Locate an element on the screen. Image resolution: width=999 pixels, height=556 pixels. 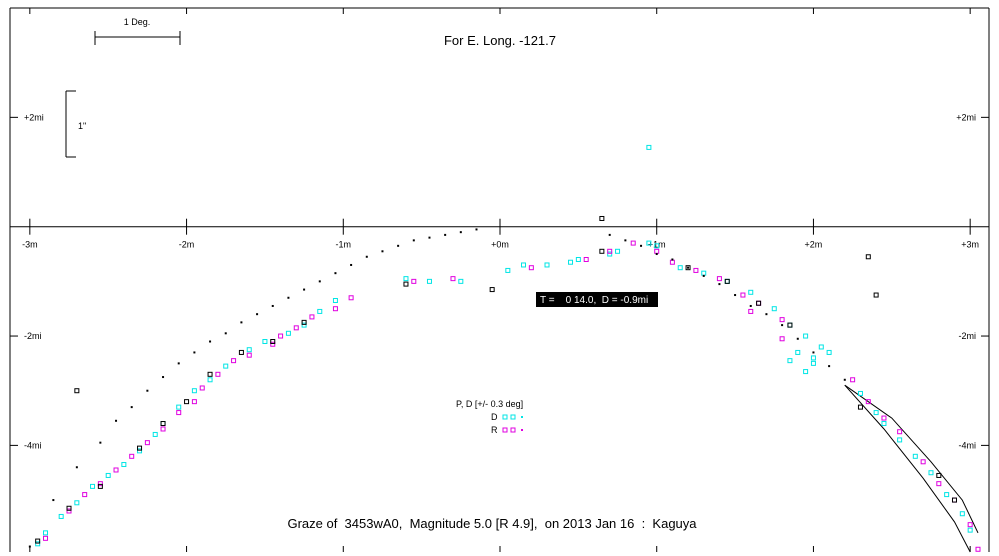
limit-line is located at coordinates (907, 468).